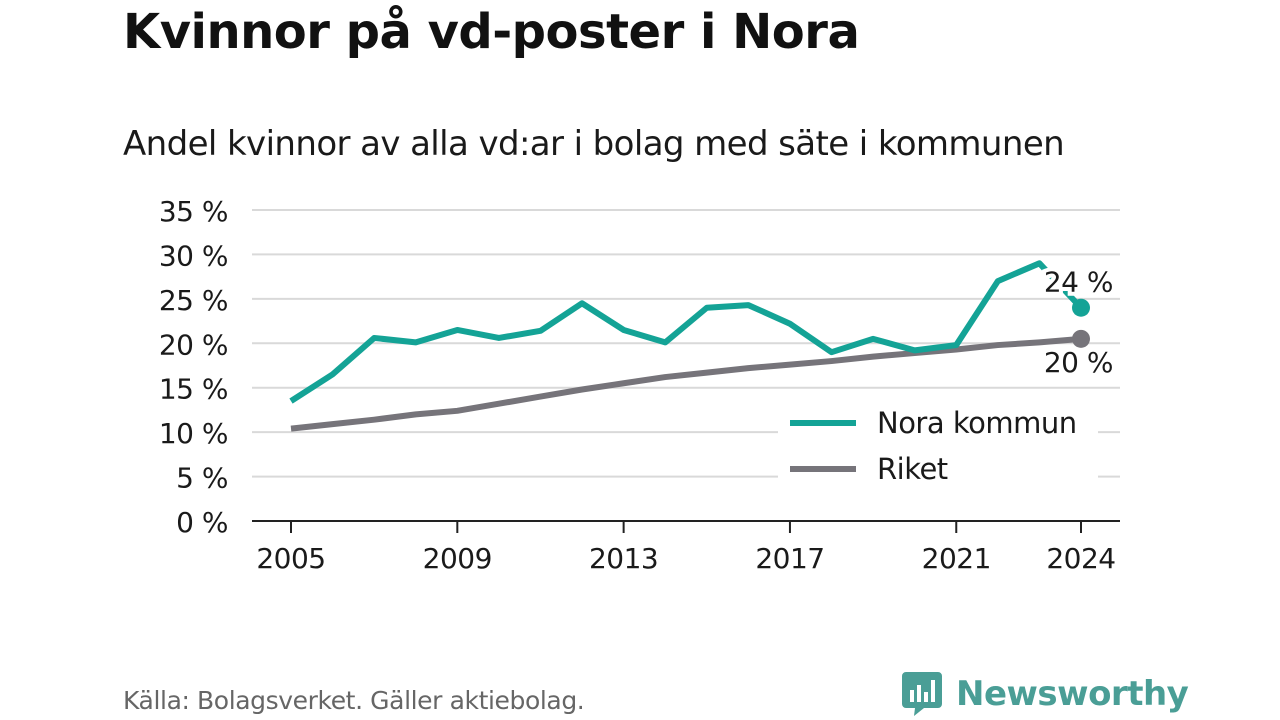 This screenshot has width=1280, height=720. Describe the element at coordinates (956, 558) in the screenshot. I see `x-tick-label: 2021` at that location.